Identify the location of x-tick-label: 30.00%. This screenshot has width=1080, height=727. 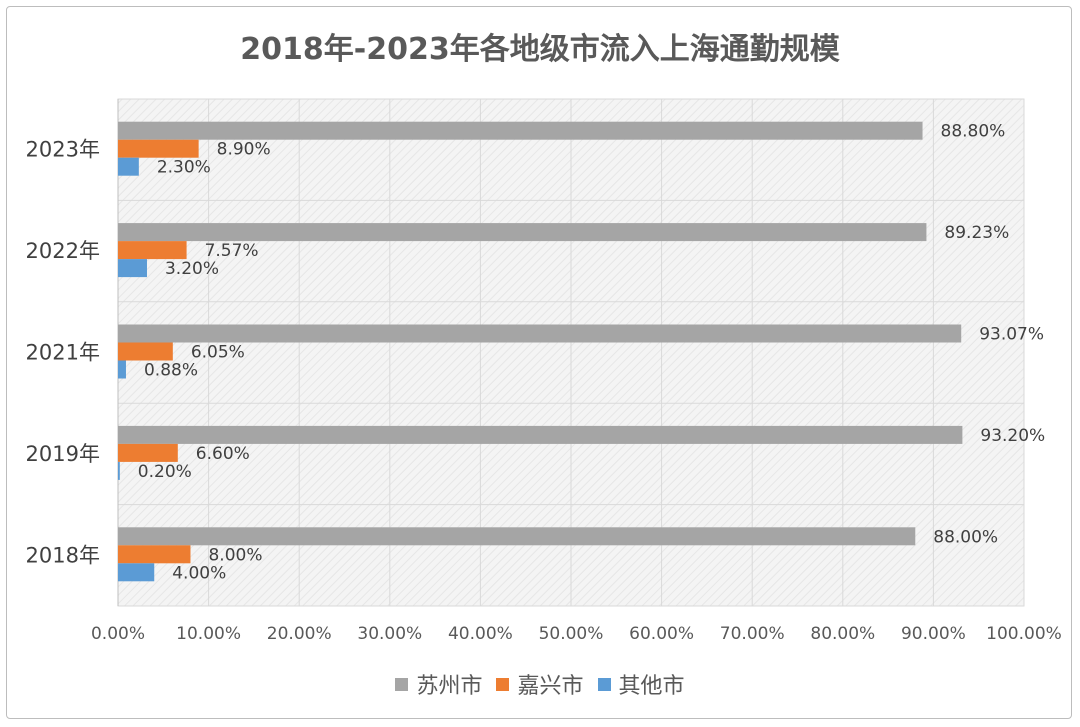
(389, 634).